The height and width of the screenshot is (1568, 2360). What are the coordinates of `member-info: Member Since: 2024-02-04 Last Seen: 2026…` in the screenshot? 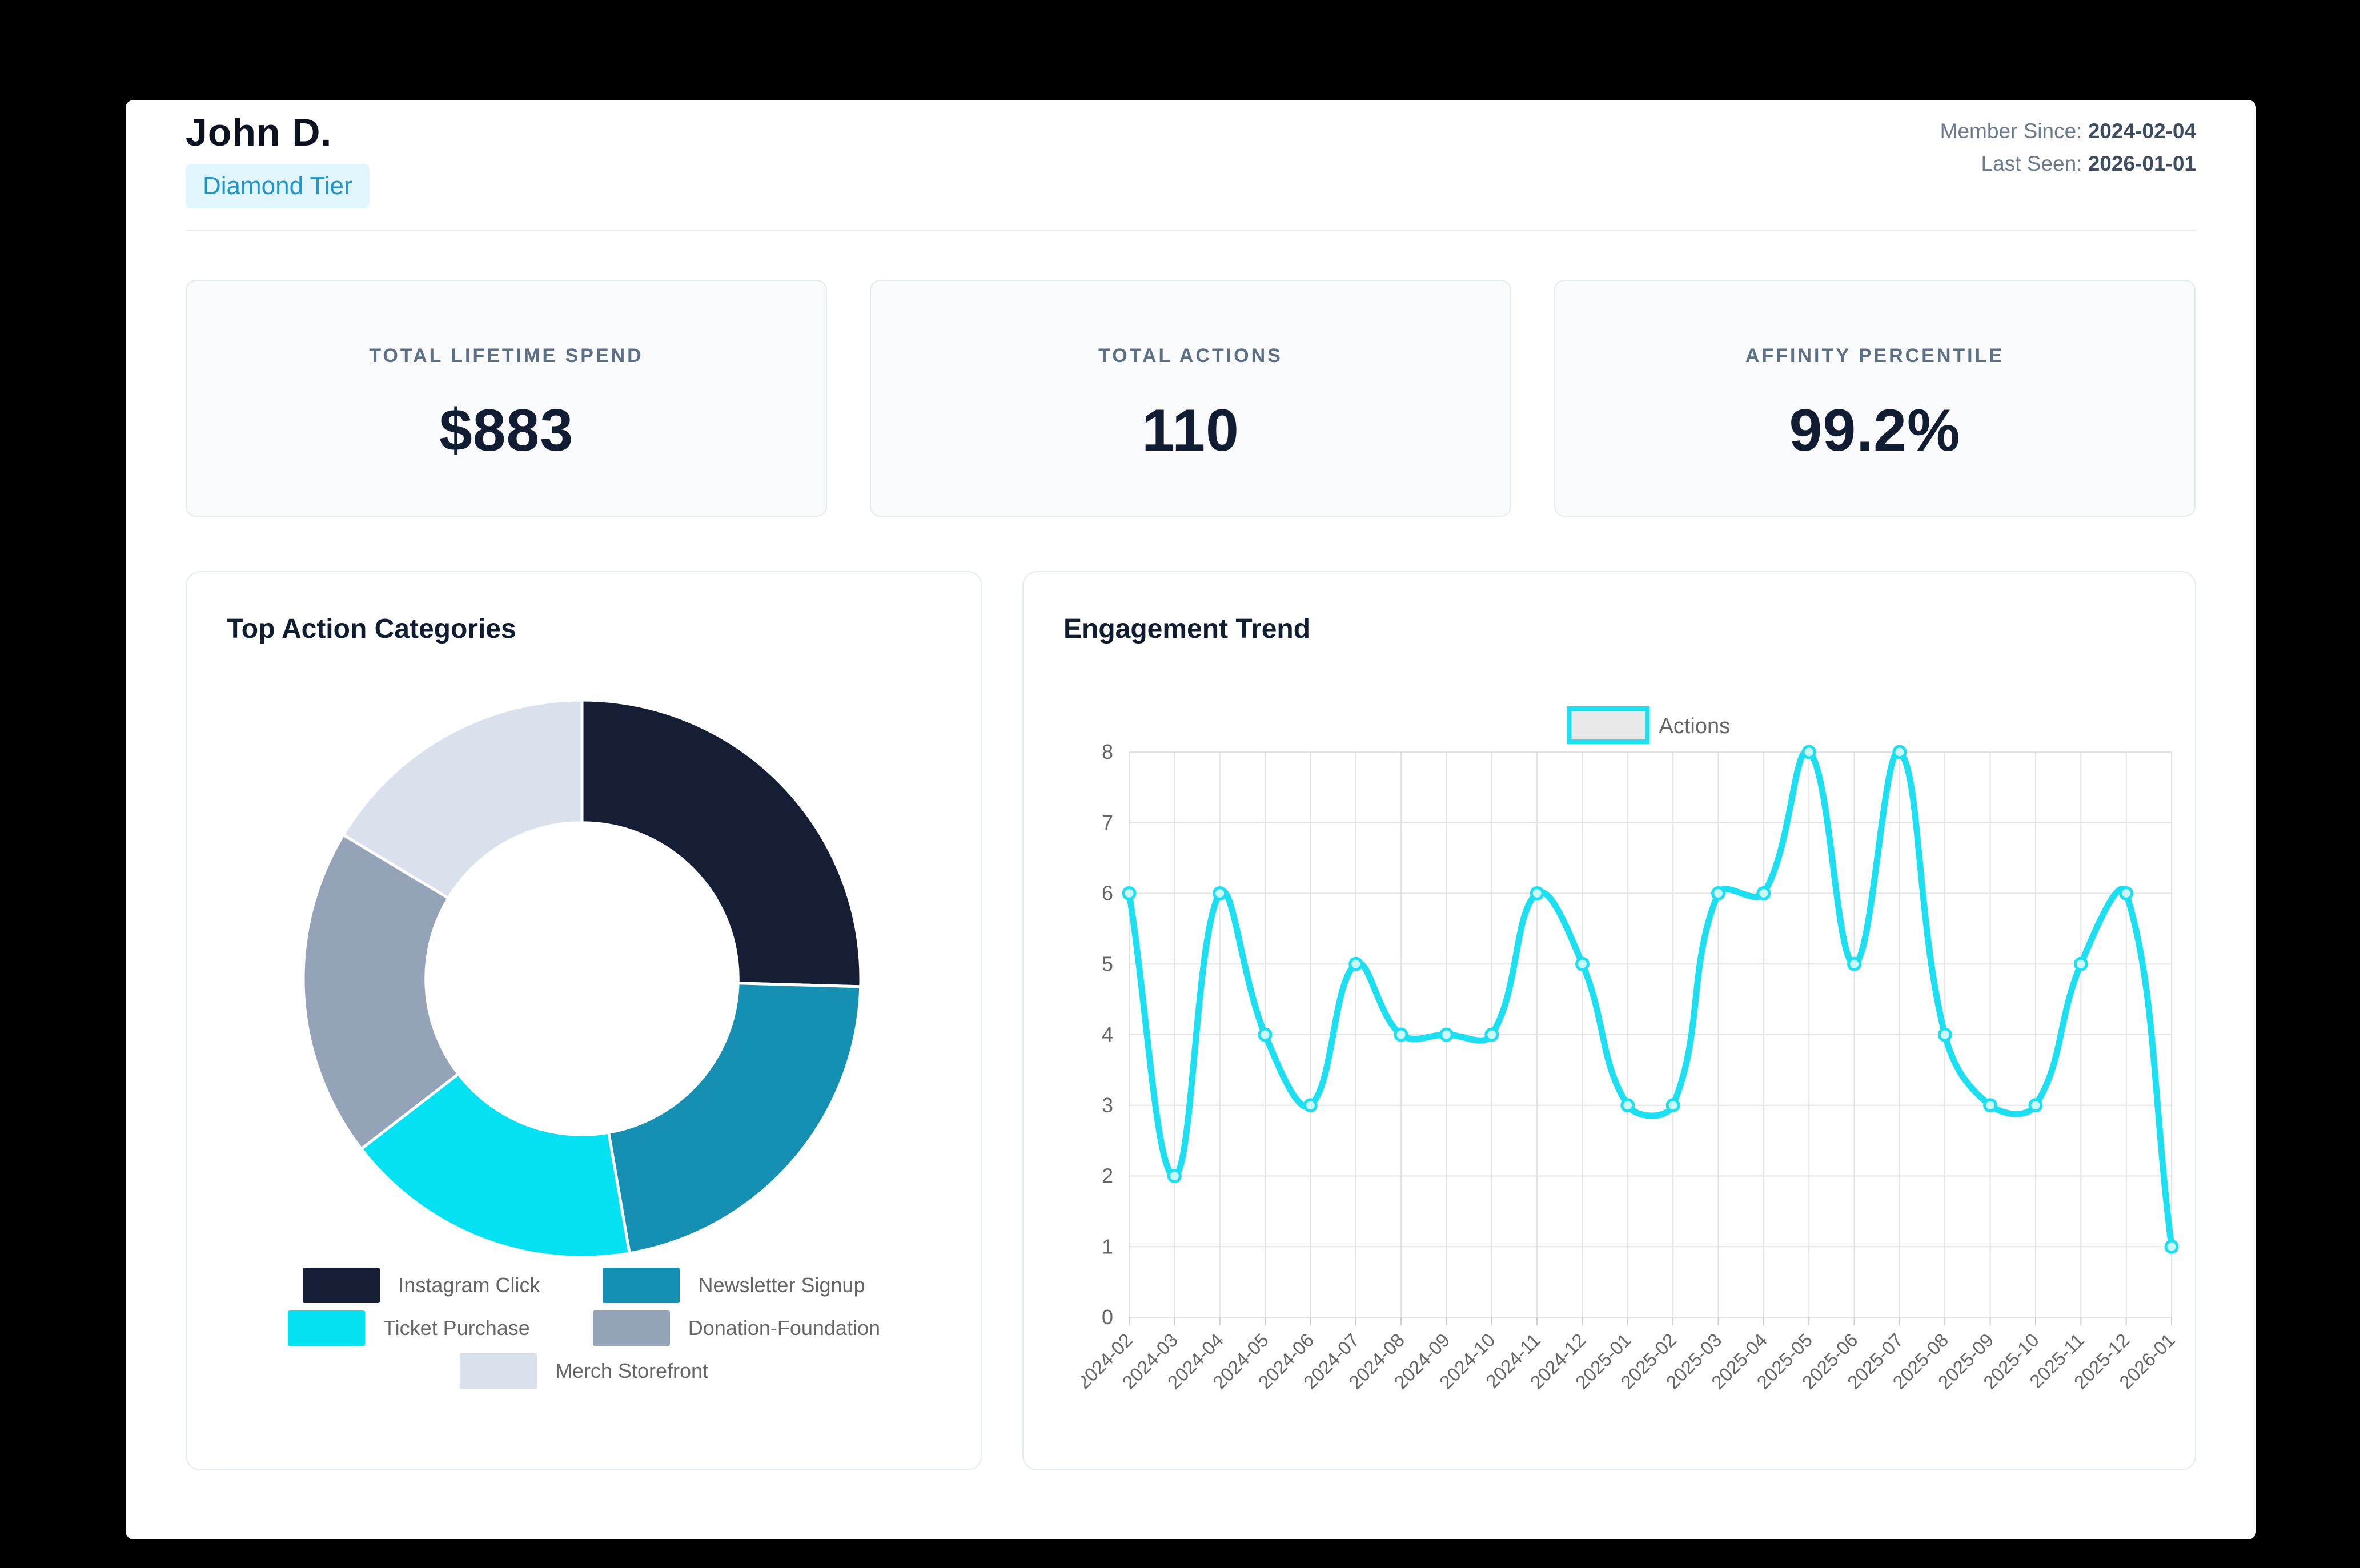 It's located at (2068, 148).